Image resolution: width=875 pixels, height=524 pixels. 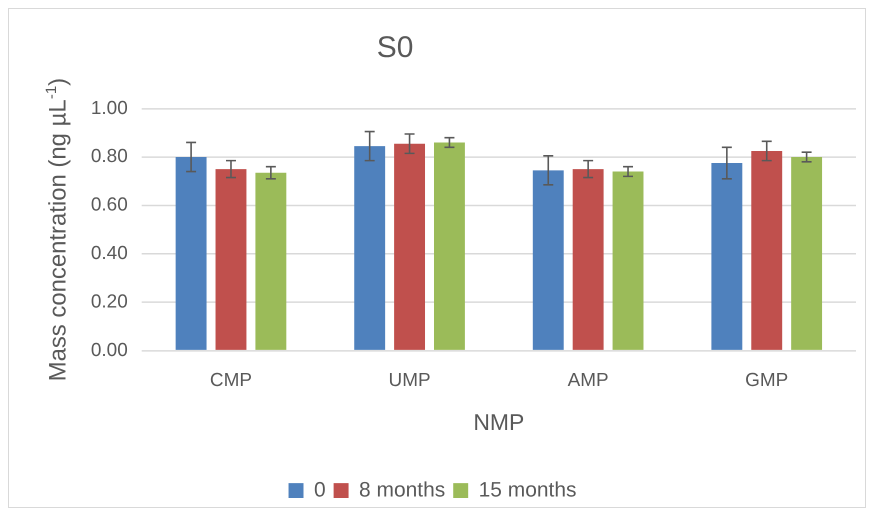 I want to click on legend-label: 0, so click(x=320, y=490).